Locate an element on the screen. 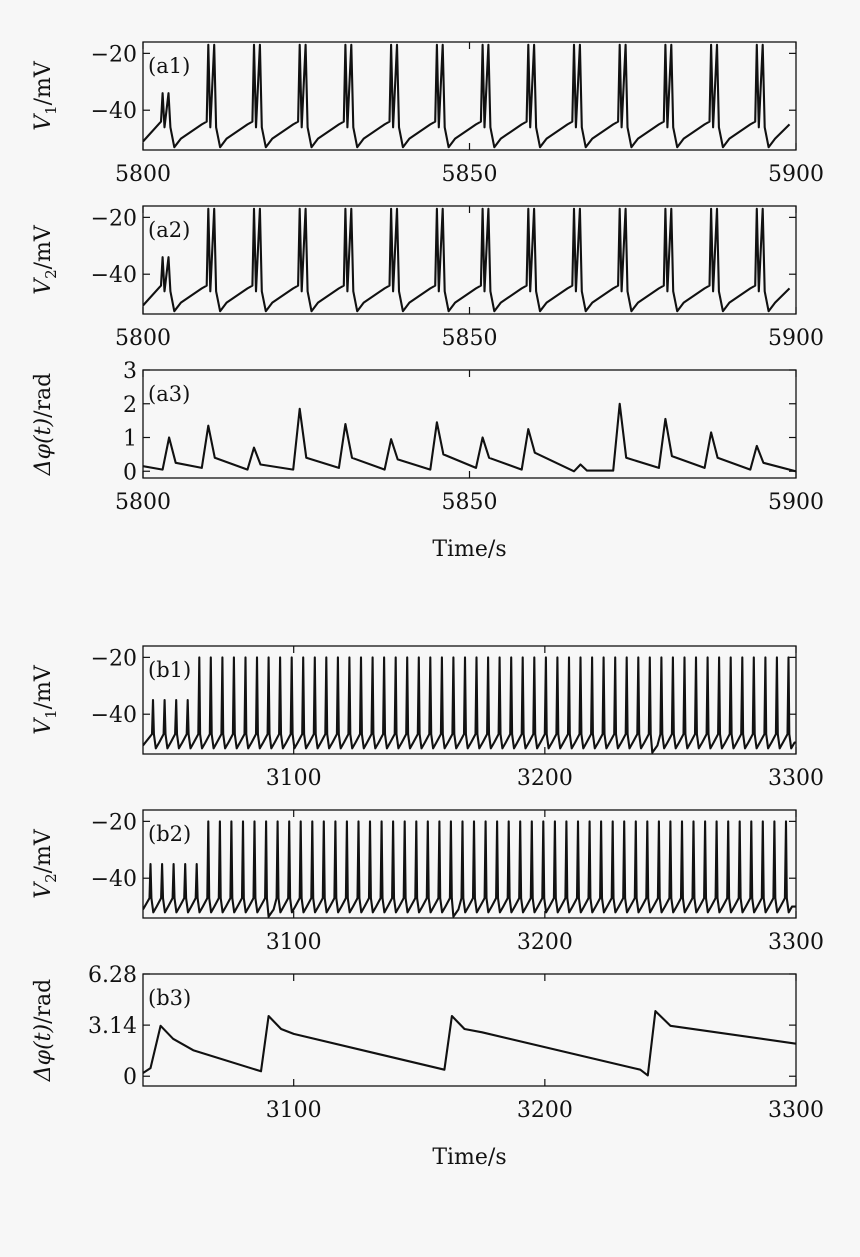 The height and width of the screenshot is (1257, 860). y-tick-label: 1 is located at coordinates (130, 439).